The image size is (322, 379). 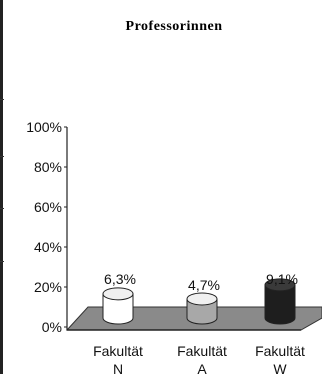 What do you see at coordinates (120, 279) in the screenshot?
I see `value-label: 6,3%` at bounding box center [120, 279].